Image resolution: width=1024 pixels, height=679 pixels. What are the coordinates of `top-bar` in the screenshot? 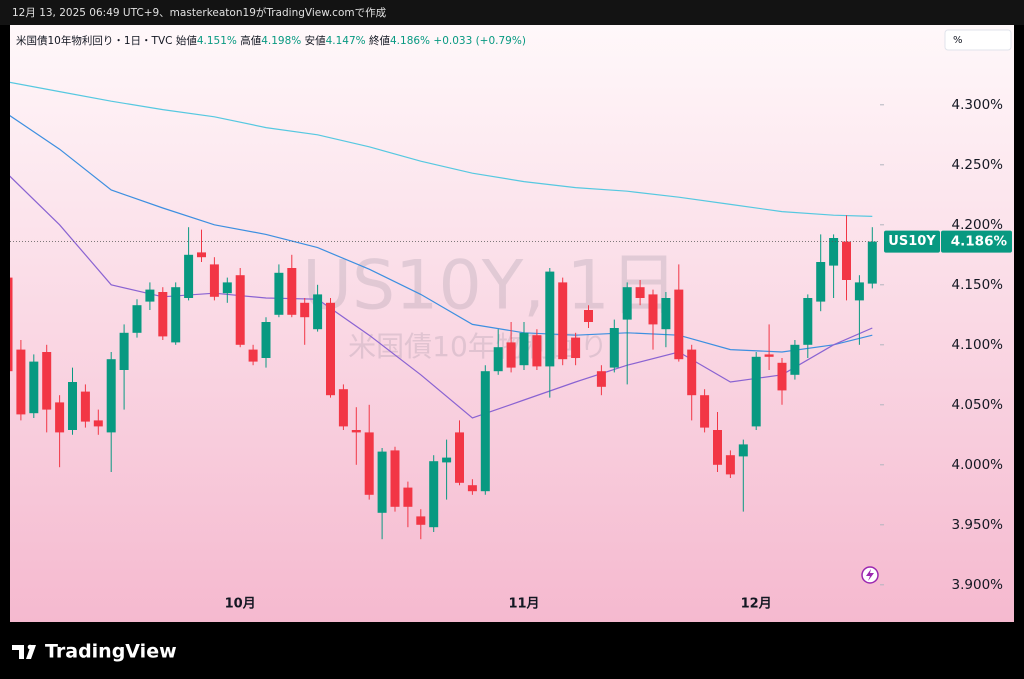 It's located at (512, 12).